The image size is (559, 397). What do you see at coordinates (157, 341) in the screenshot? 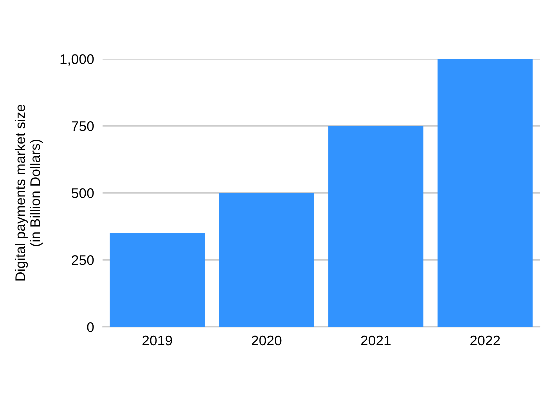
I see `x-tick-label: 2019` at bounding box center [157, 341].